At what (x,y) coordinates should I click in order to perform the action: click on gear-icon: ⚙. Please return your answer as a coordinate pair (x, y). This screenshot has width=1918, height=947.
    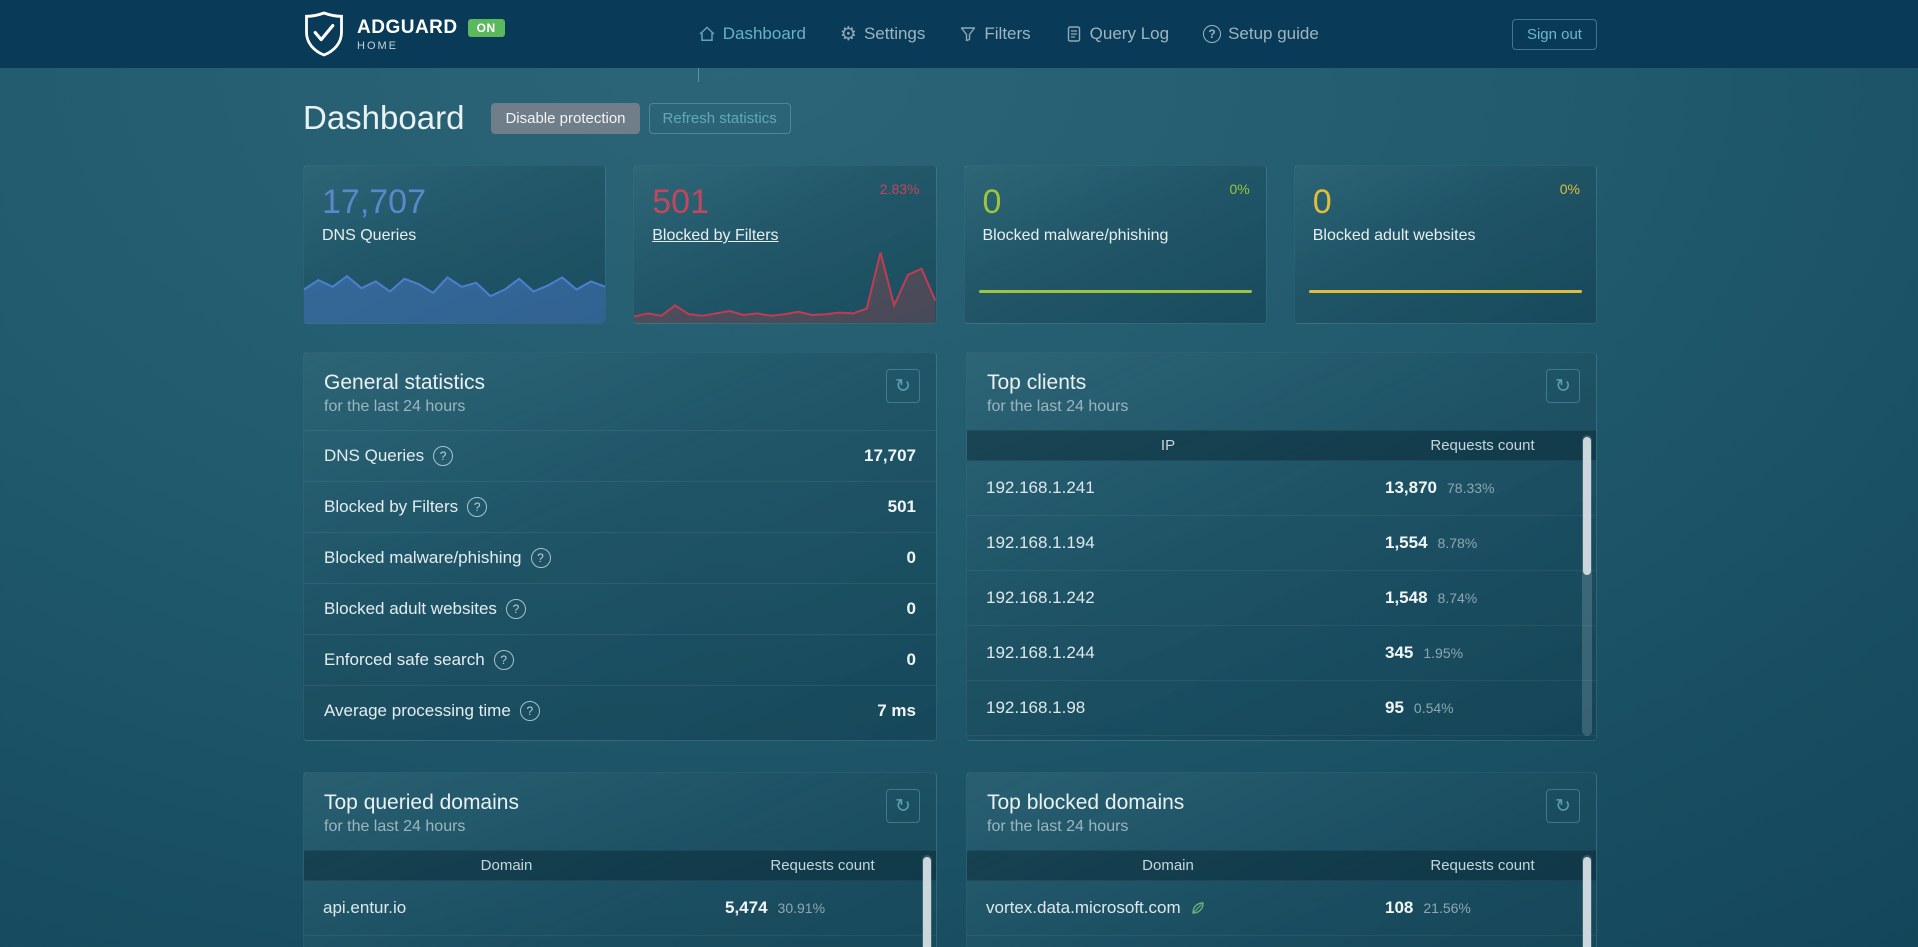
    Looking at the image, I should click on (848, 34).